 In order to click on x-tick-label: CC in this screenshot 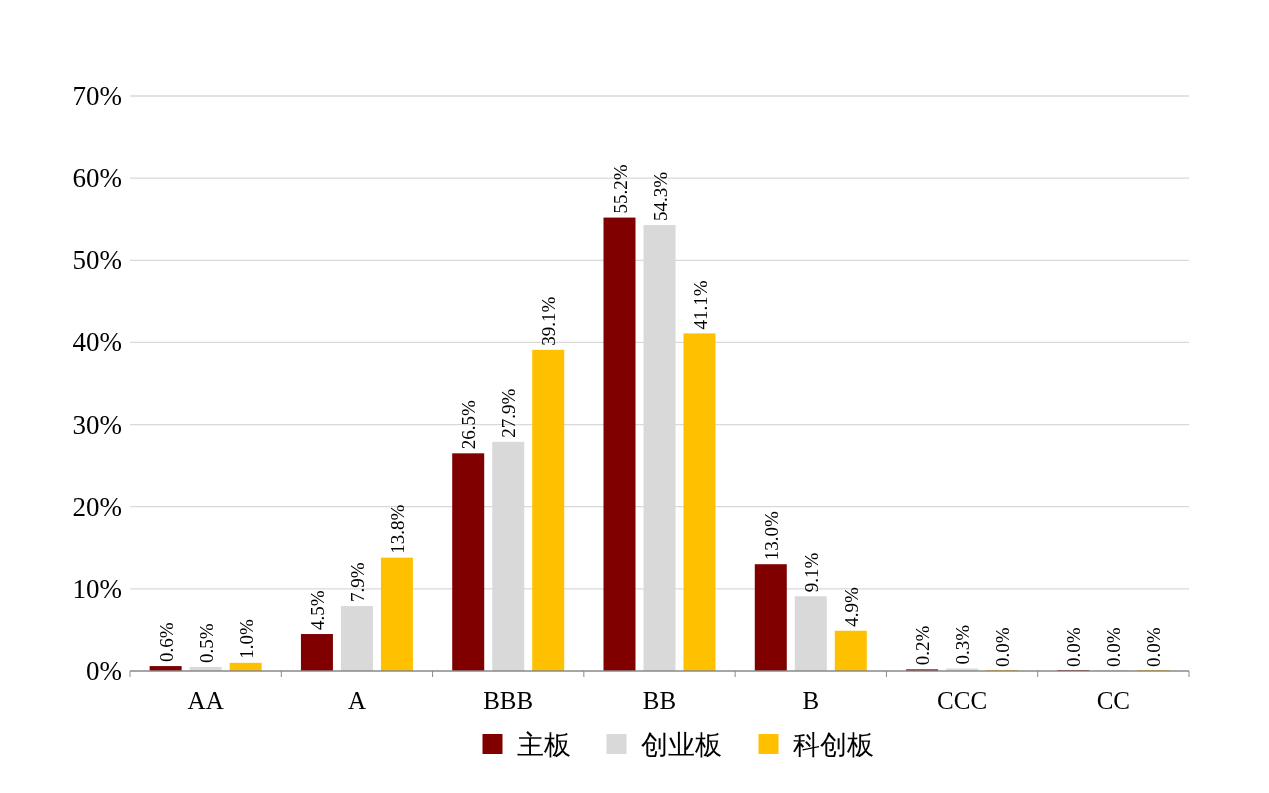, I will do `click(1113, 700)`.